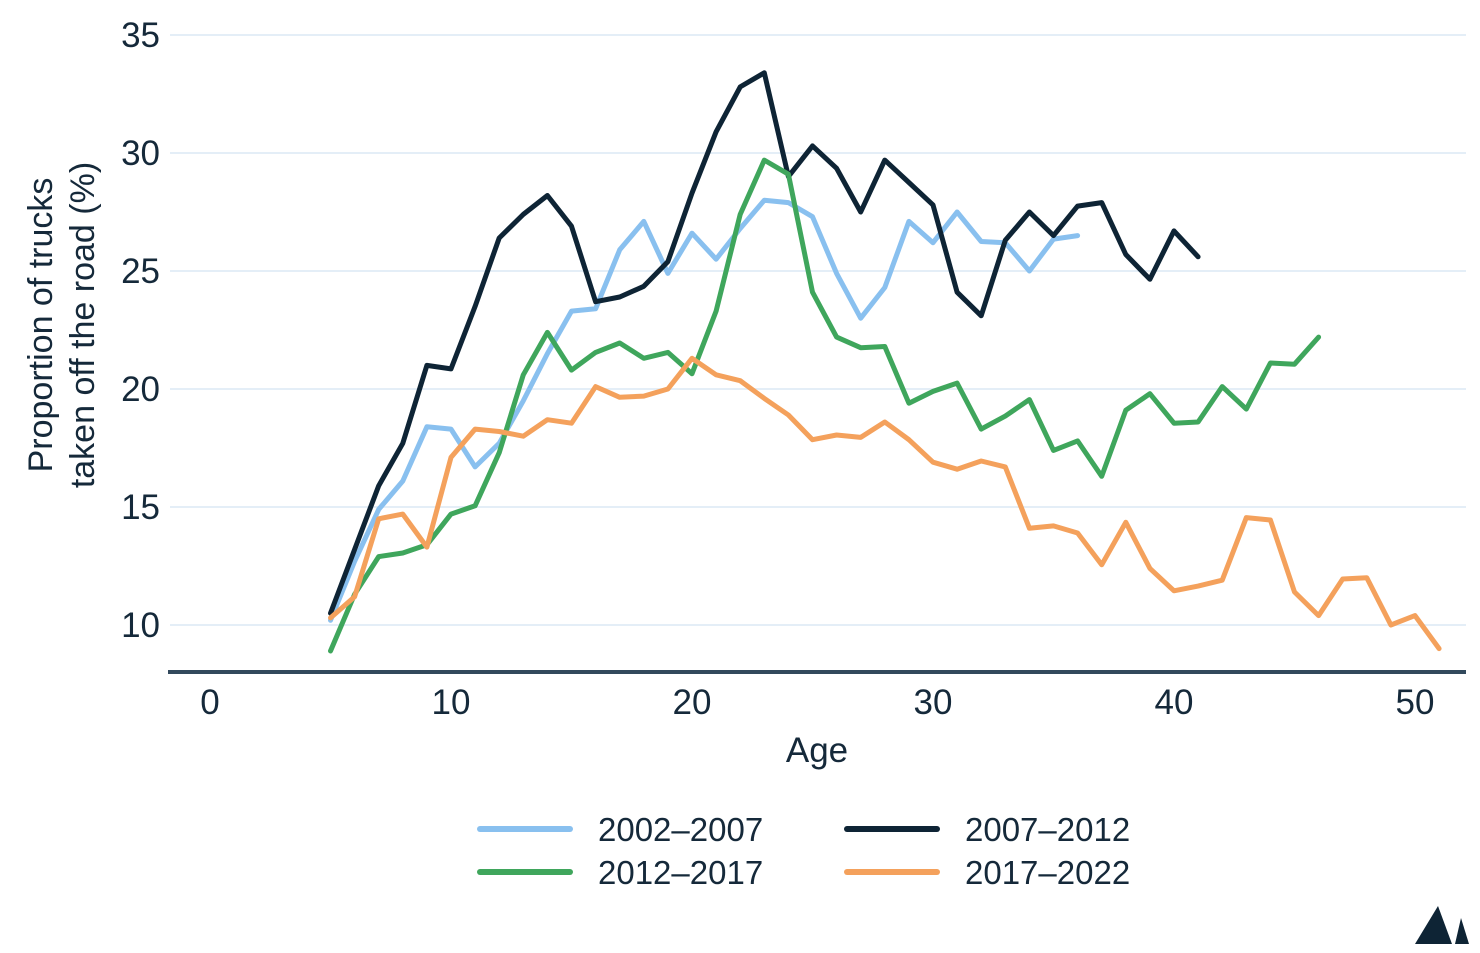  Describe the element at coordinates (680, 829) in the screenshot. I see `legend-label-2002-2007: 2002–2007` at that location.